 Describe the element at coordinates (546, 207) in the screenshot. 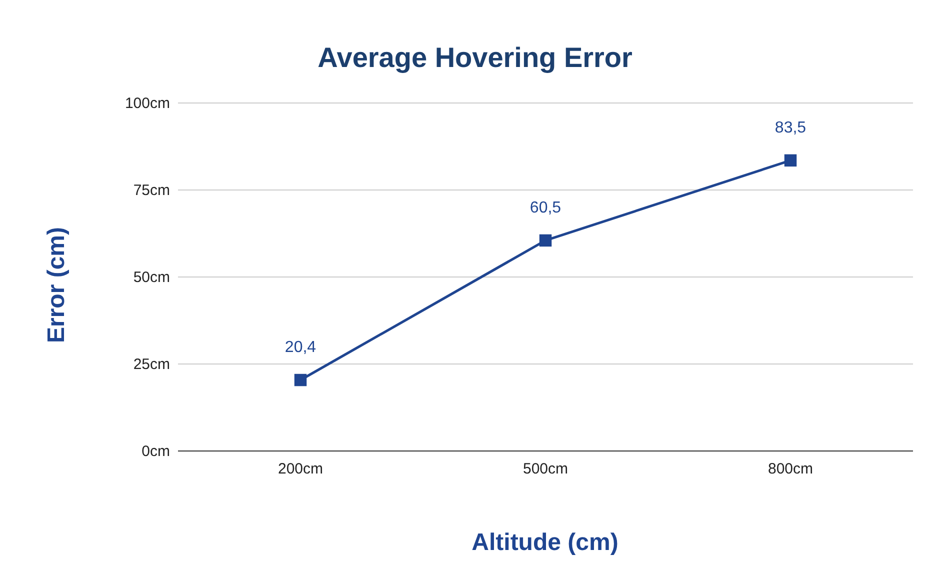

I see `data-label: 60,5` at that location.